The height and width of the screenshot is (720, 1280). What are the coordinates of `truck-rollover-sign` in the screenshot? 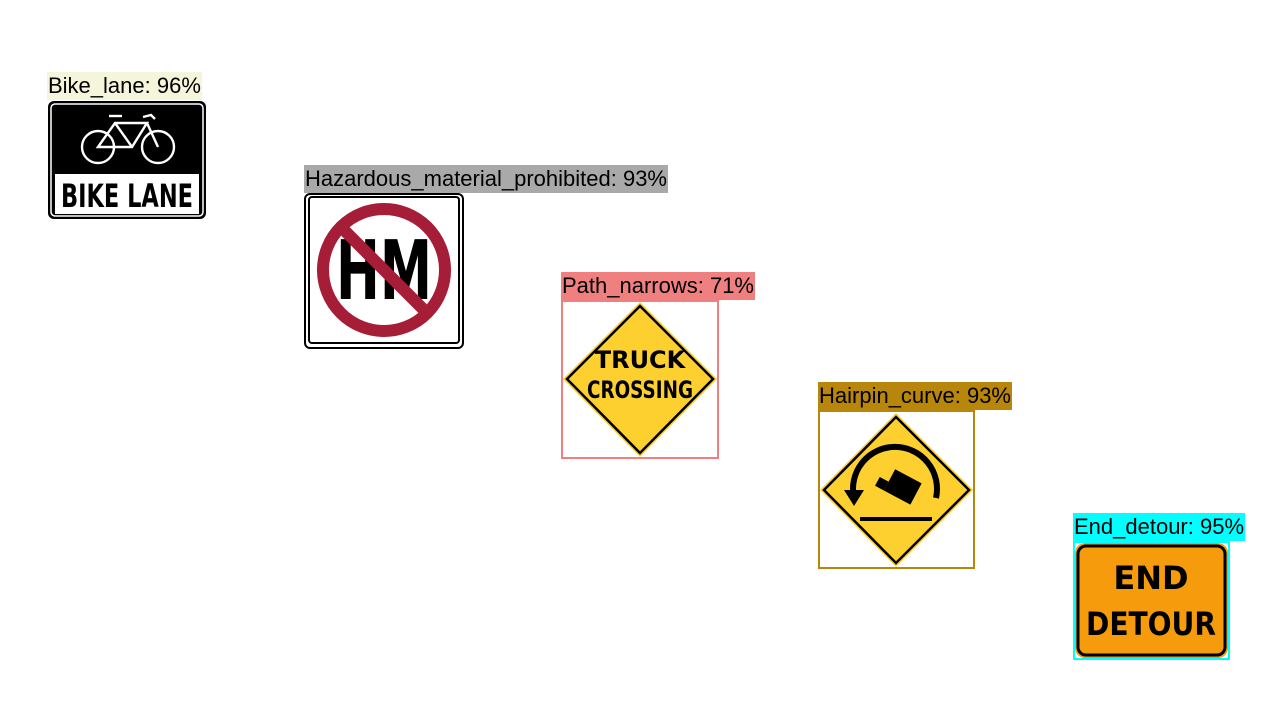 It's located at (896, 490).